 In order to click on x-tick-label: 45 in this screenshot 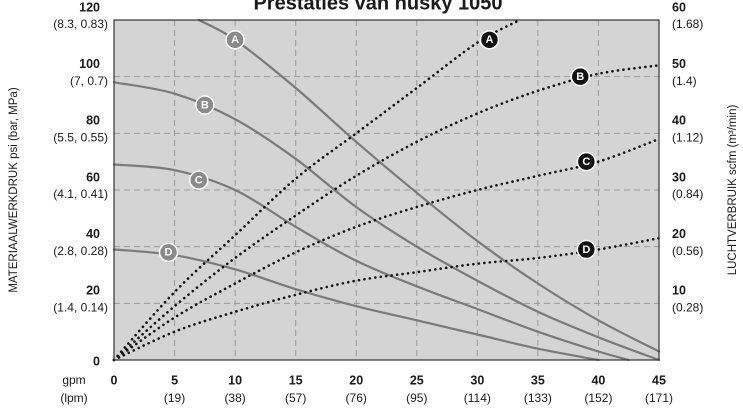, I will do `click(659, 380)`.